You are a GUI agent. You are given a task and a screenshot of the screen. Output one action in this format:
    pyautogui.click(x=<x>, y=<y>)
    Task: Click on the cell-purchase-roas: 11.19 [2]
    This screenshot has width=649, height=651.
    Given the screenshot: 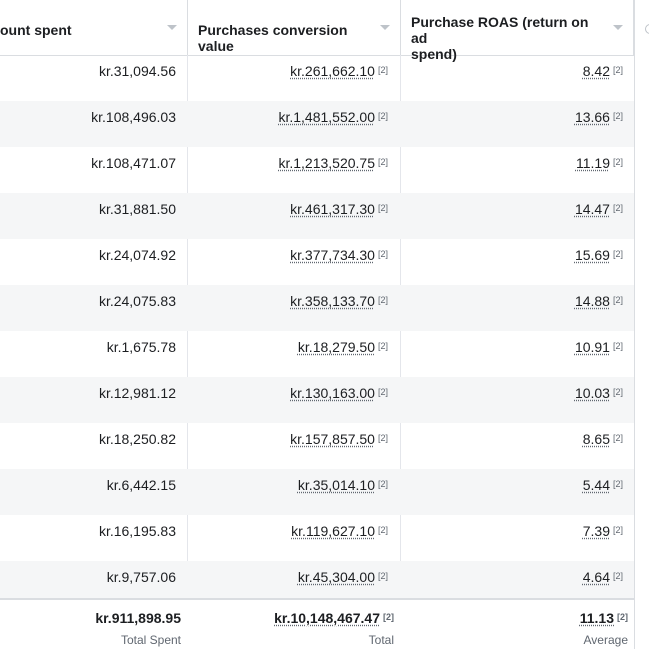 What is the action you would take?
    pyautogui.click(x=512, y=170)
    